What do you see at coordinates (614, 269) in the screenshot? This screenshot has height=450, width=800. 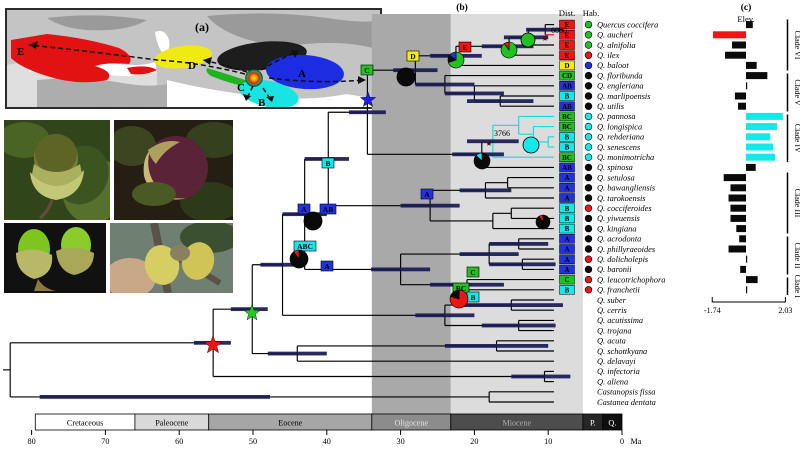 I see `species-name: Q. baronii` at bounding box center [614, 269].